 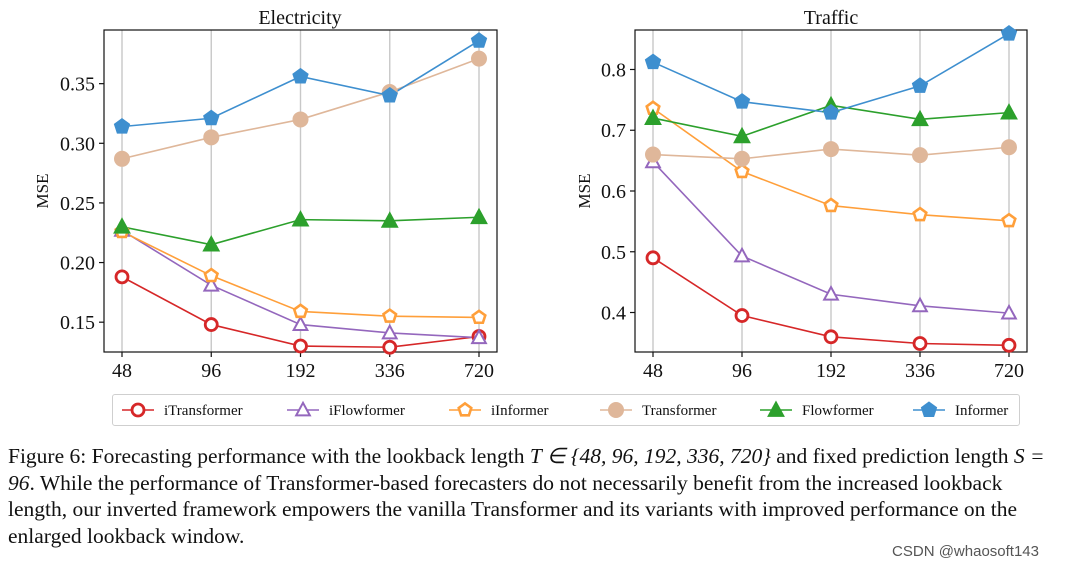 I want to click on y-tick-label: 0.20, so click(x=77, y=264).